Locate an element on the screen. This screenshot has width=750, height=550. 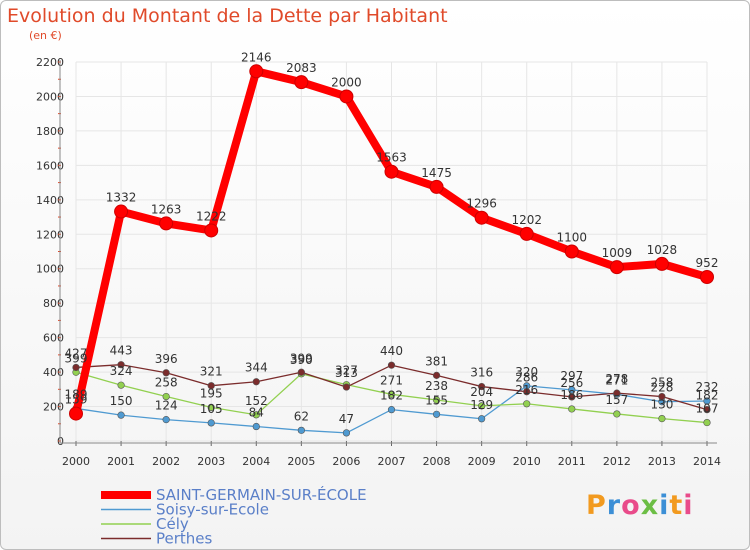
y-tick-label: 600 is located at coordinates (53, 338).